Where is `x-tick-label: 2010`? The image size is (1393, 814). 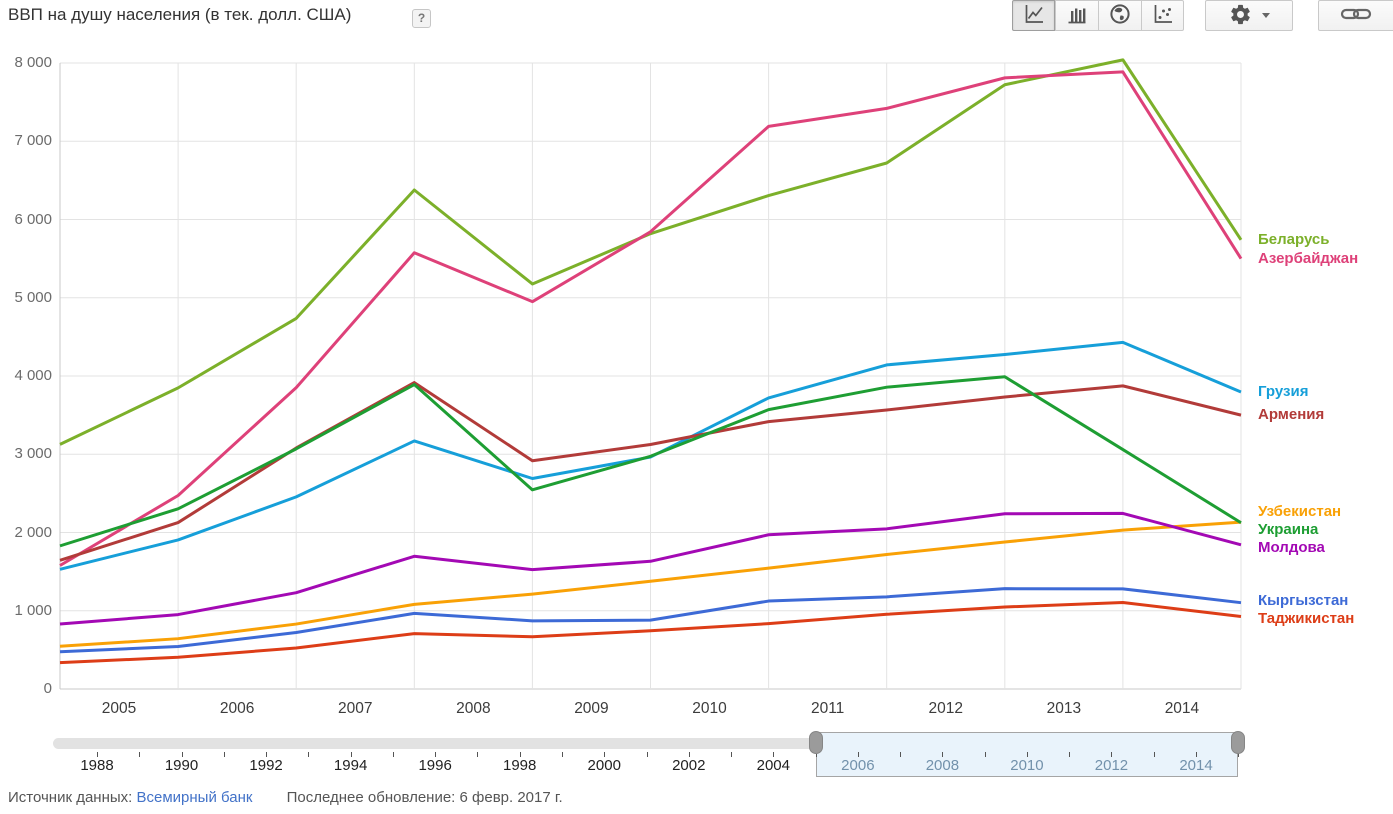 x-tick-label: 2010 is located at coordinates (709, 708).